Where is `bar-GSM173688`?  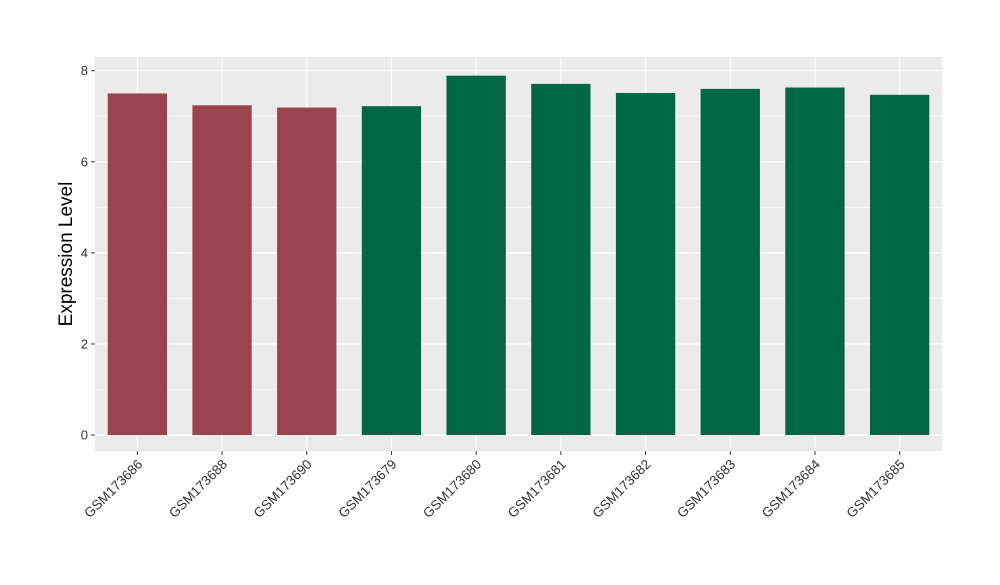 bar-GSM173688 is located at coordinates (222, 270).